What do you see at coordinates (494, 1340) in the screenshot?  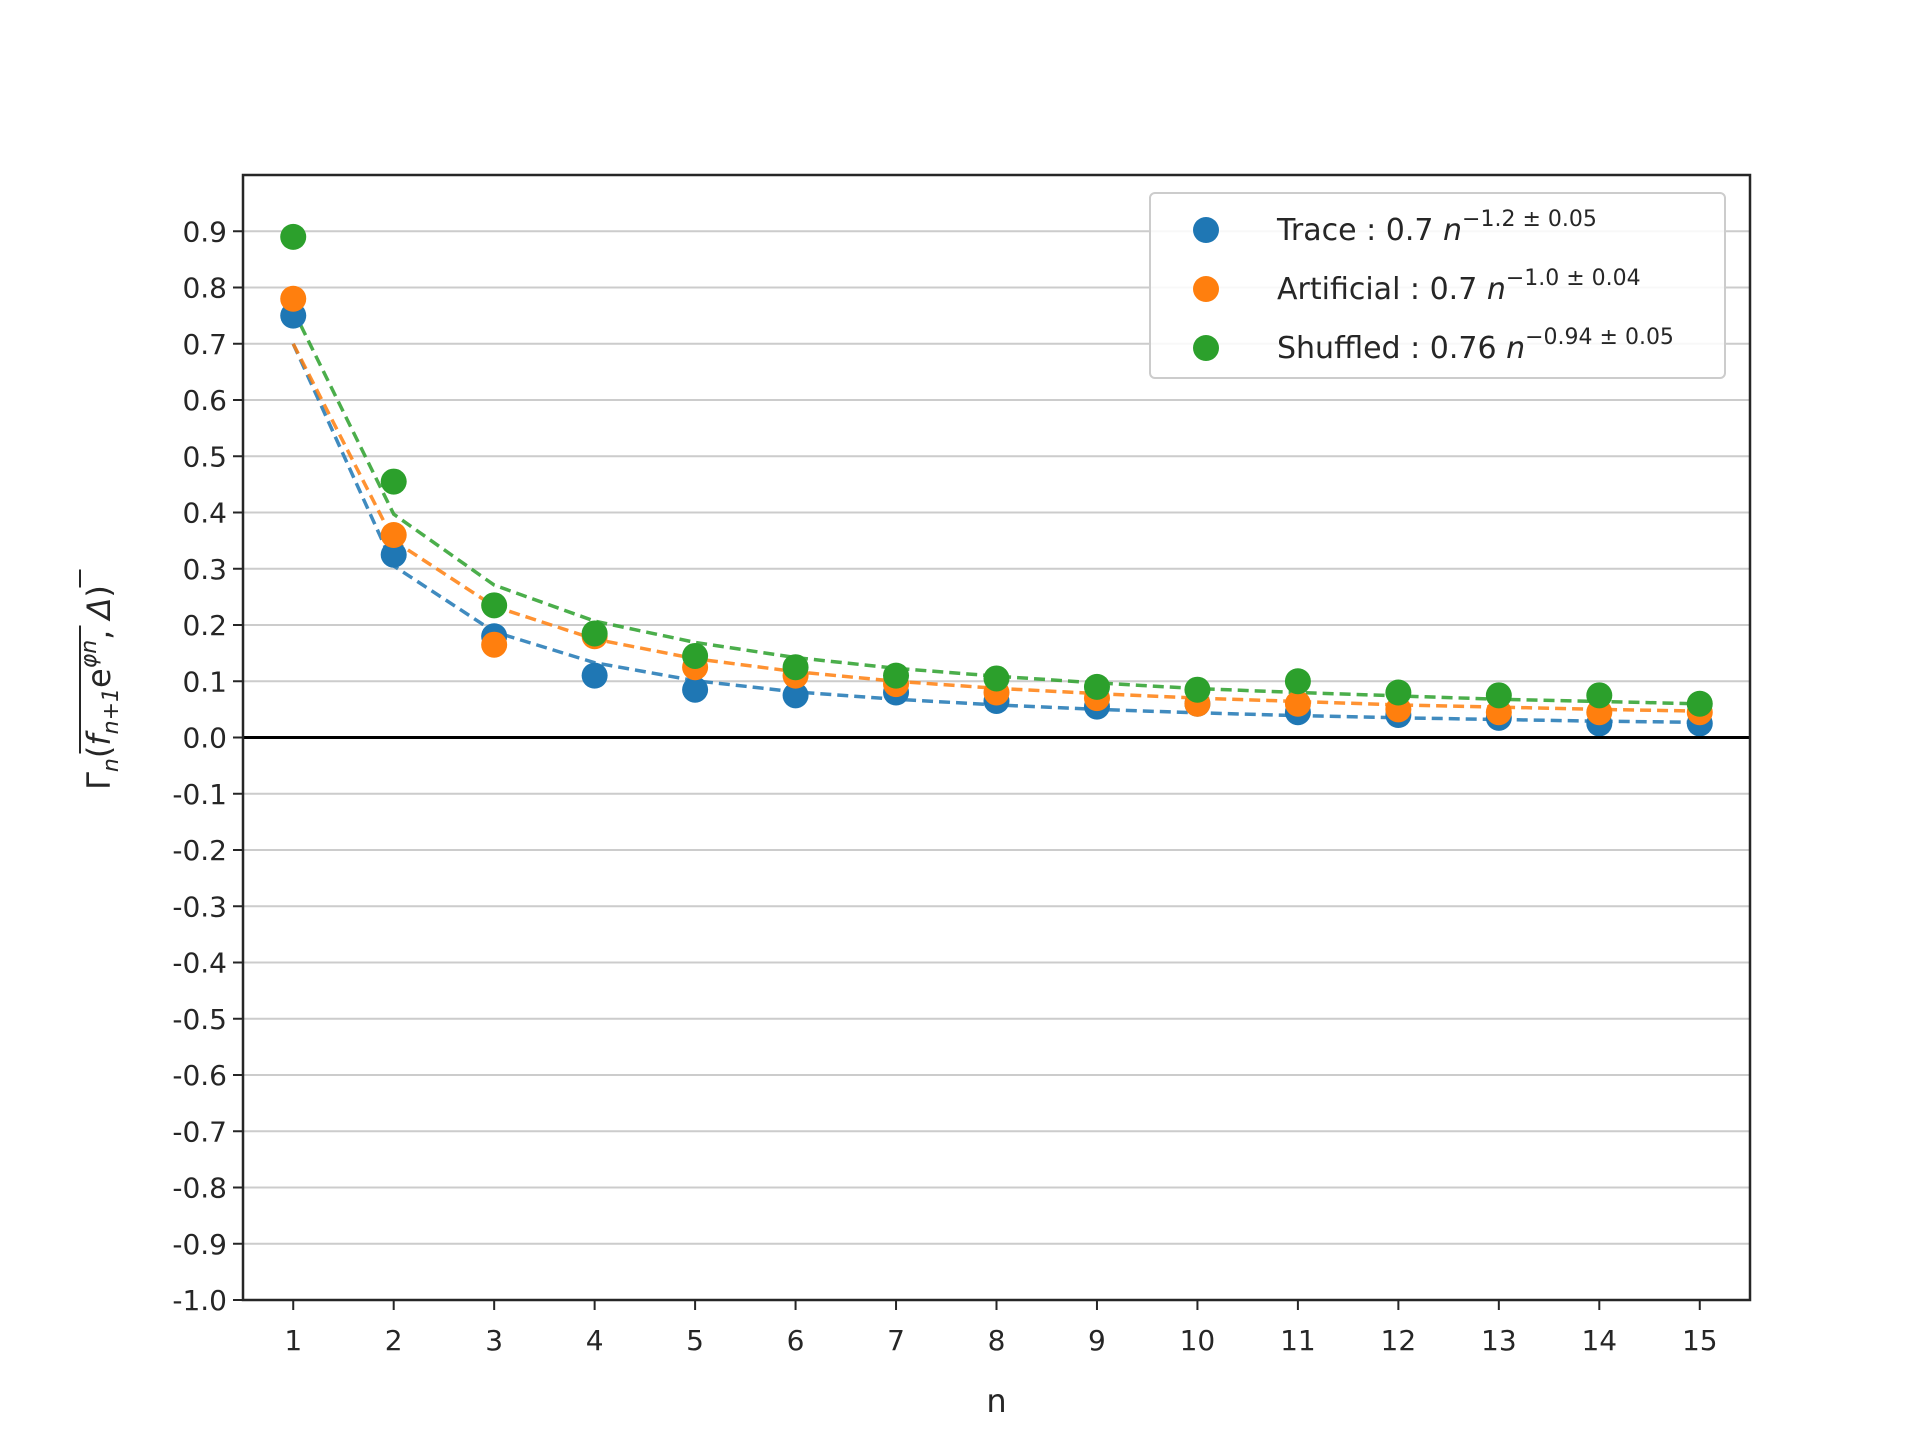 I see `x-tick-label: 3` at bounding box center [494, 1340].